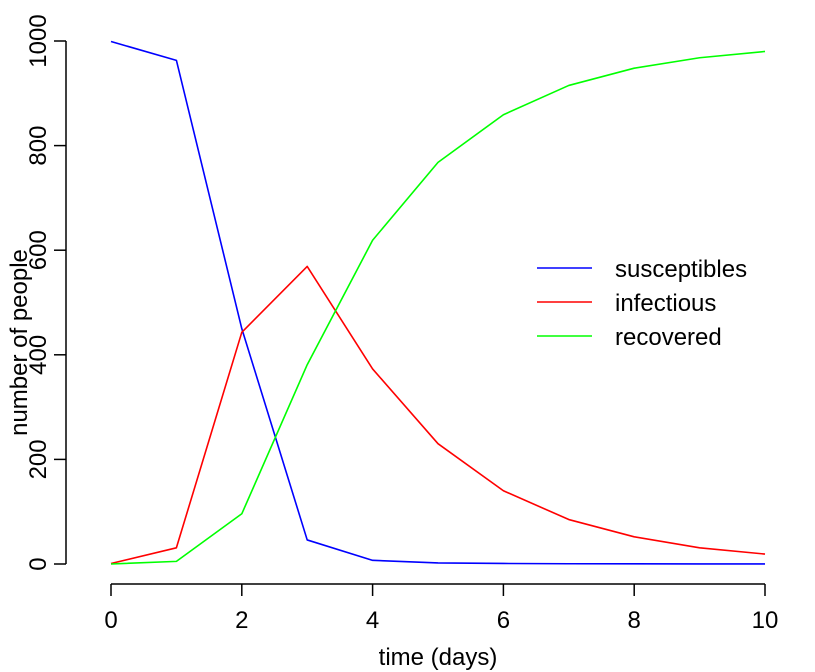 The height and width of the screenshot is (672, 815). I want to click on legend: susceptibles infectious recovered, so click(642, 303).